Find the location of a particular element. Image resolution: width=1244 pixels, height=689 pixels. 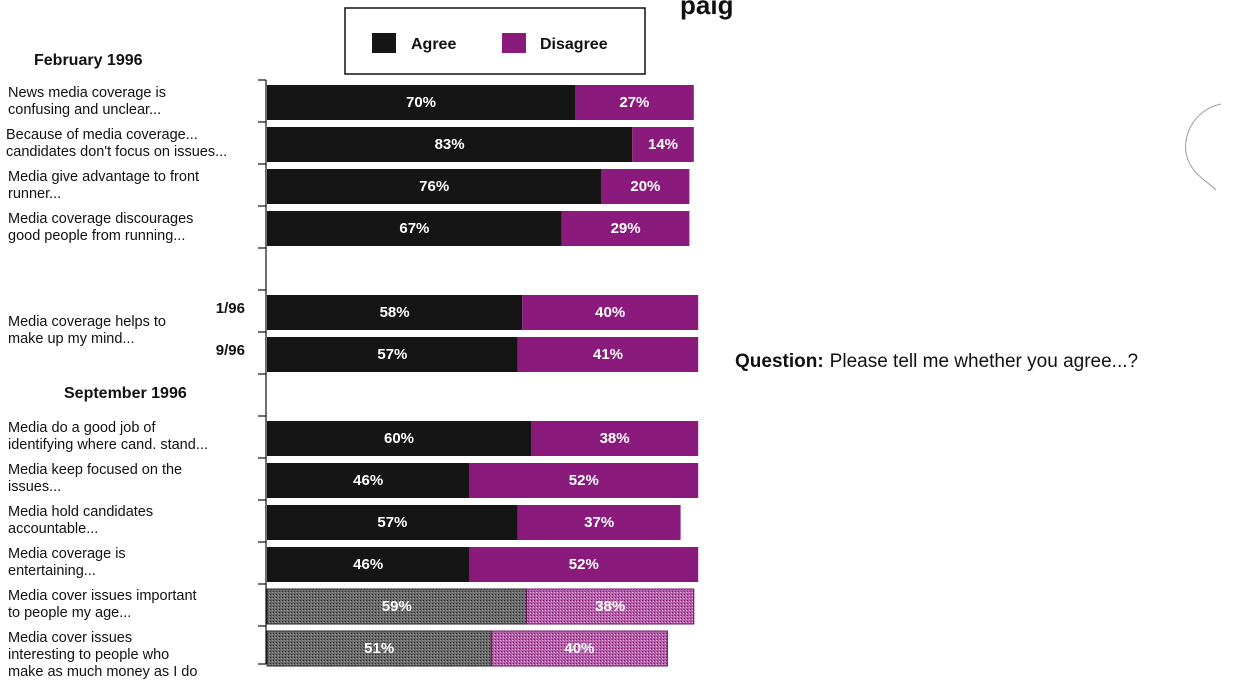

category-label-line: News media coverage is is located at coordinates (87, 93).